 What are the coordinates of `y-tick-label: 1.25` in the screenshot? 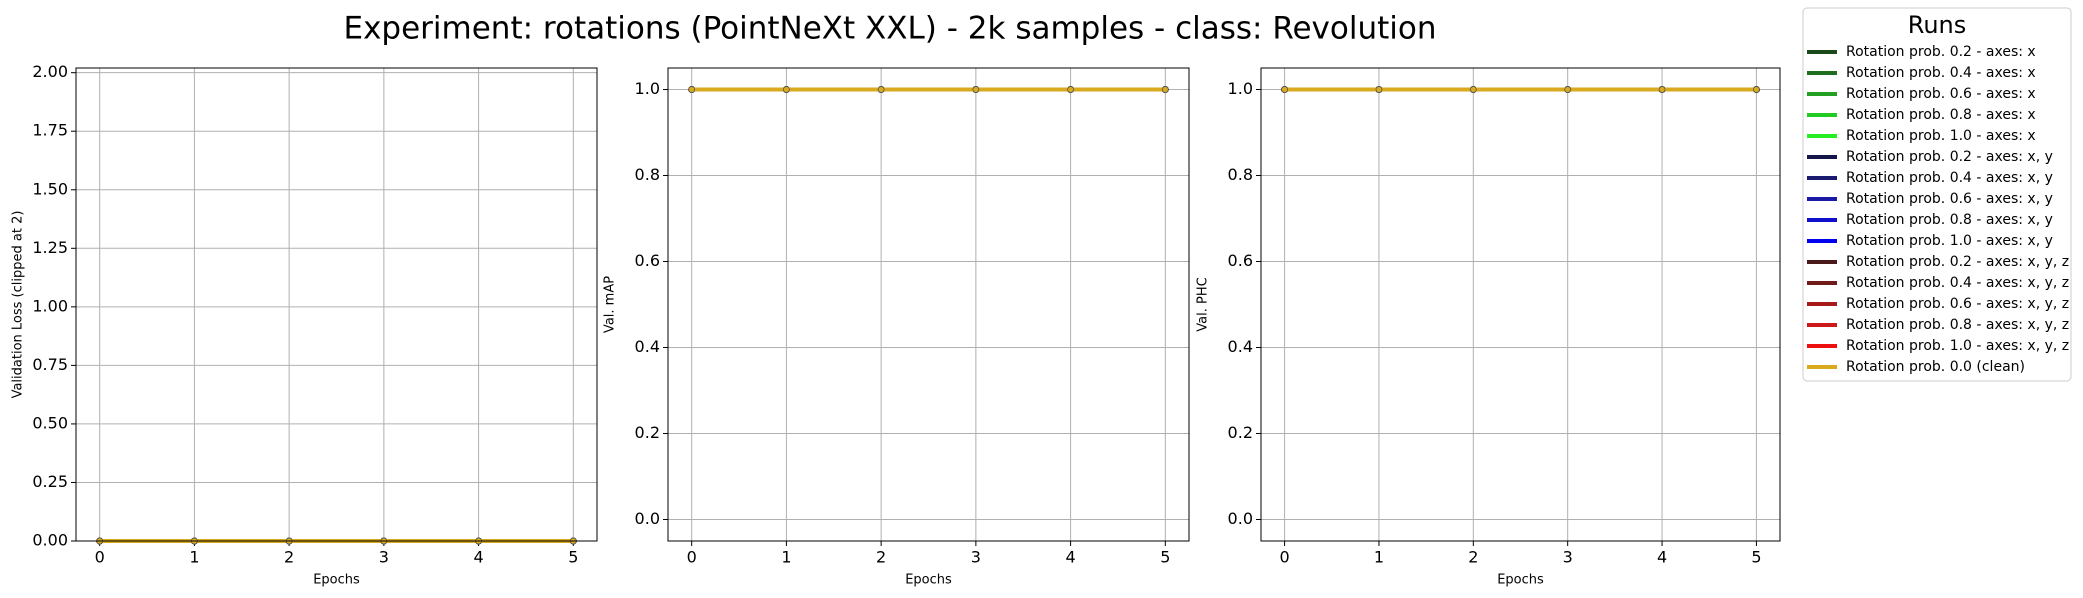 It's located at (50, 247).